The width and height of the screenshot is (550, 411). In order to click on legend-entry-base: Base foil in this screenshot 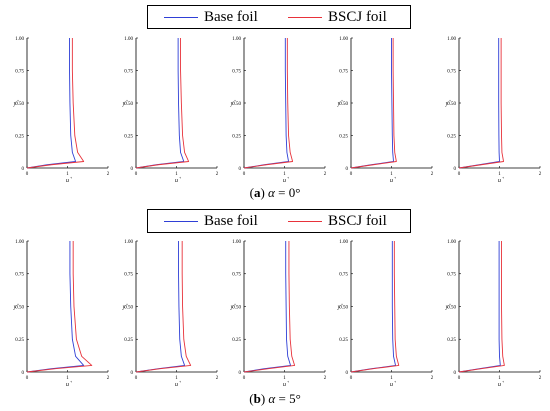, I will do `click(211, 221)`.